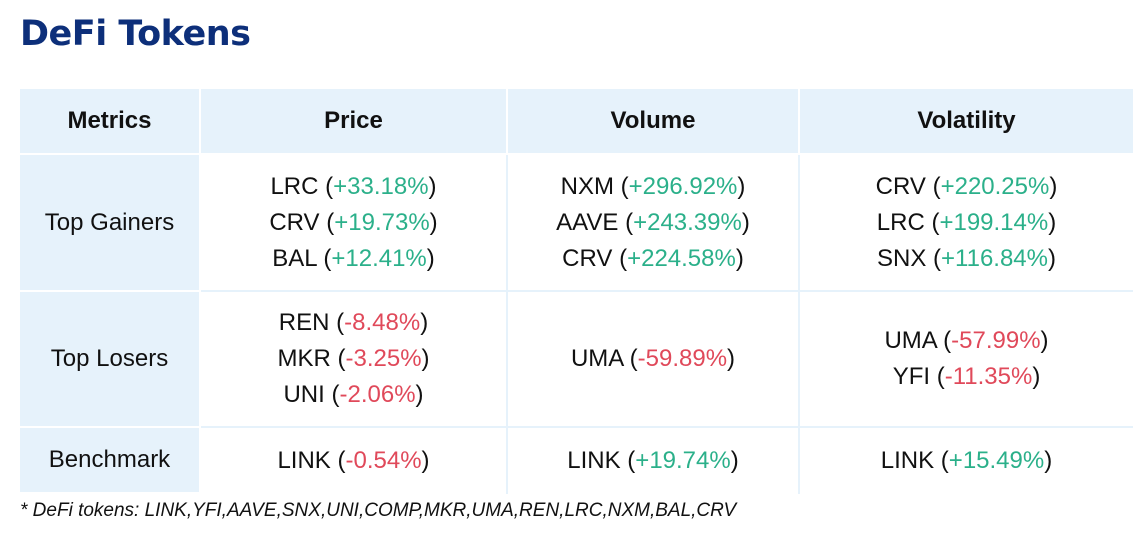 Image resolution: width=1146 pixels, height=556 pixels. What do you see at coordinates (383, 358) in the screenshot?
I see `token-change: -3.25%` at bounding box center [383, 358].